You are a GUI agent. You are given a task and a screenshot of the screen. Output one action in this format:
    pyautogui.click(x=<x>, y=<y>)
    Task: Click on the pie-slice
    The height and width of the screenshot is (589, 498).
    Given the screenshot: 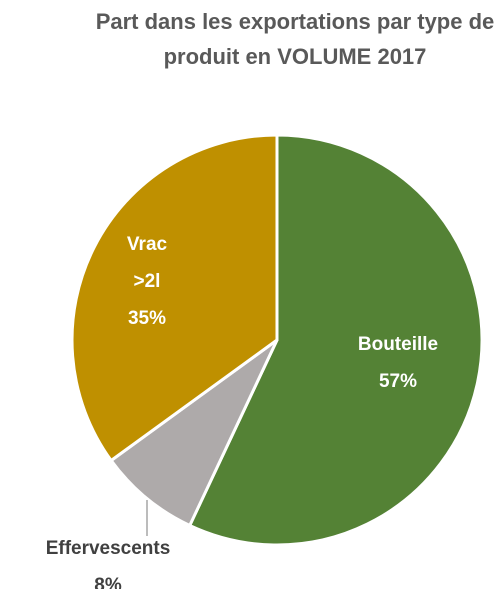 What is the action you would take?
    pyautogui.click(x=194, y=433)
    